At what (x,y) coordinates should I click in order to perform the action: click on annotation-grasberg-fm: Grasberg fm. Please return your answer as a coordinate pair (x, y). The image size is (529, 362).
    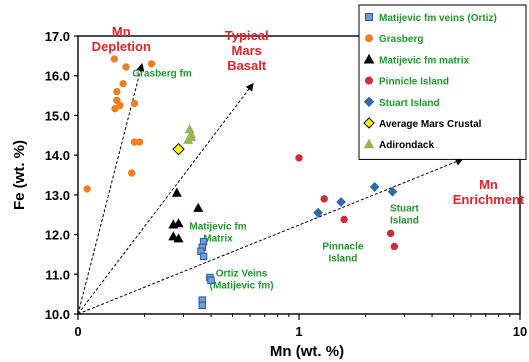
    Looking at the image, I should click on (162, 74).